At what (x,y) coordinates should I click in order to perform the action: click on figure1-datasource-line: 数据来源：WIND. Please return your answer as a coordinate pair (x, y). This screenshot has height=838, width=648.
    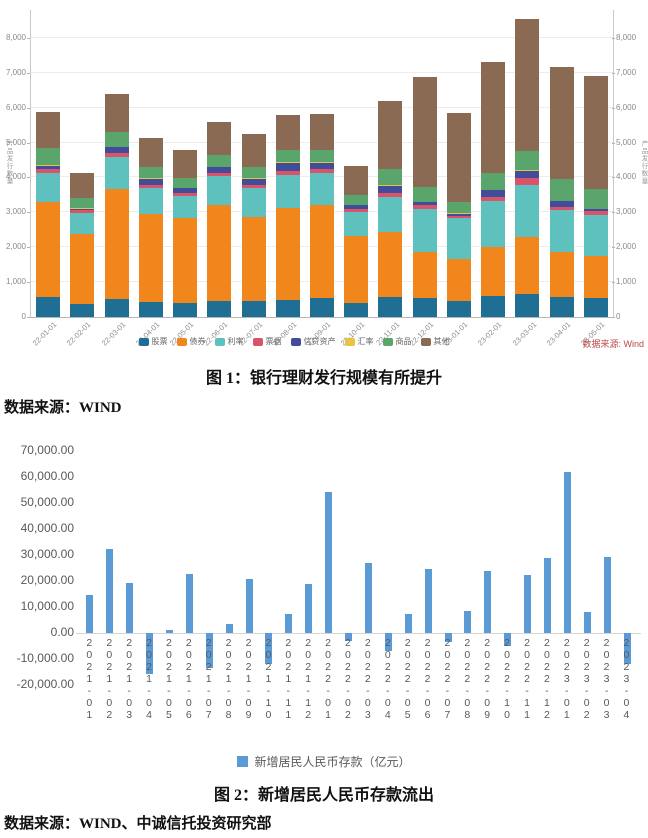
    Looking at the image, I should click on (63, 408).